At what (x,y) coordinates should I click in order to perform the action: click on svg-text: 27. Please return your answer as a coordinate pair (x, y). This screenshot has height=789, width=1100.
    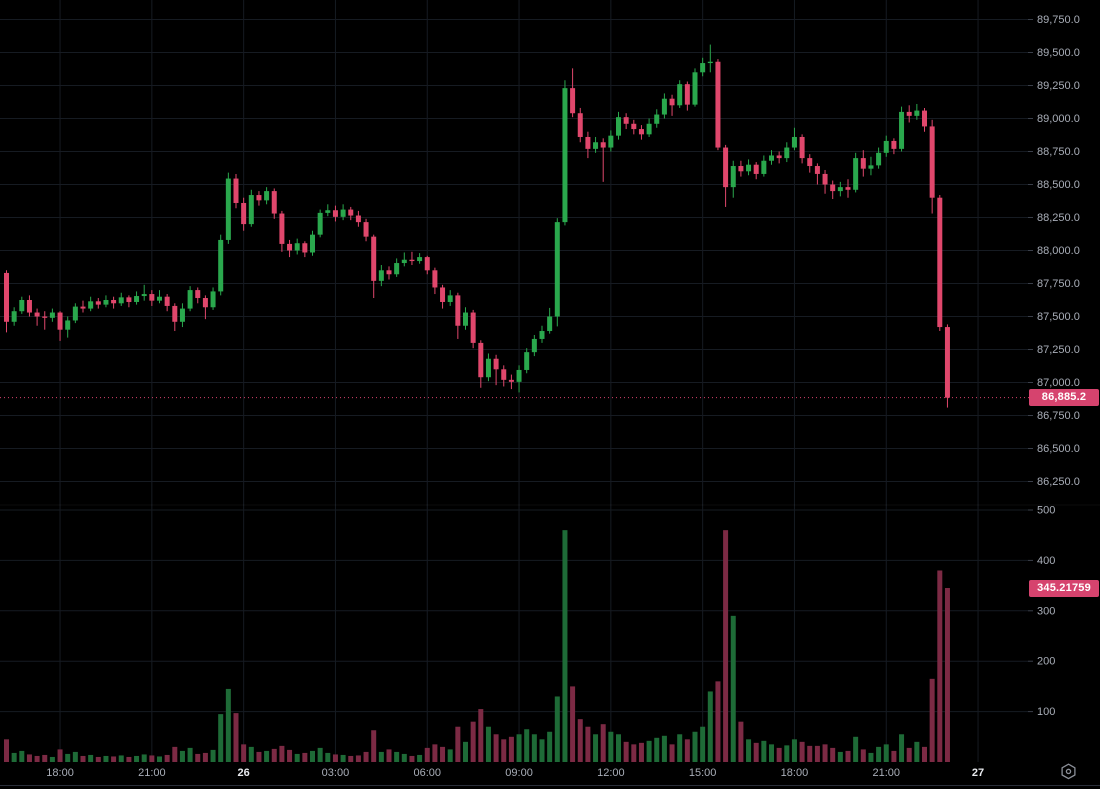
    Looking at the image, I should click on (978, 773).